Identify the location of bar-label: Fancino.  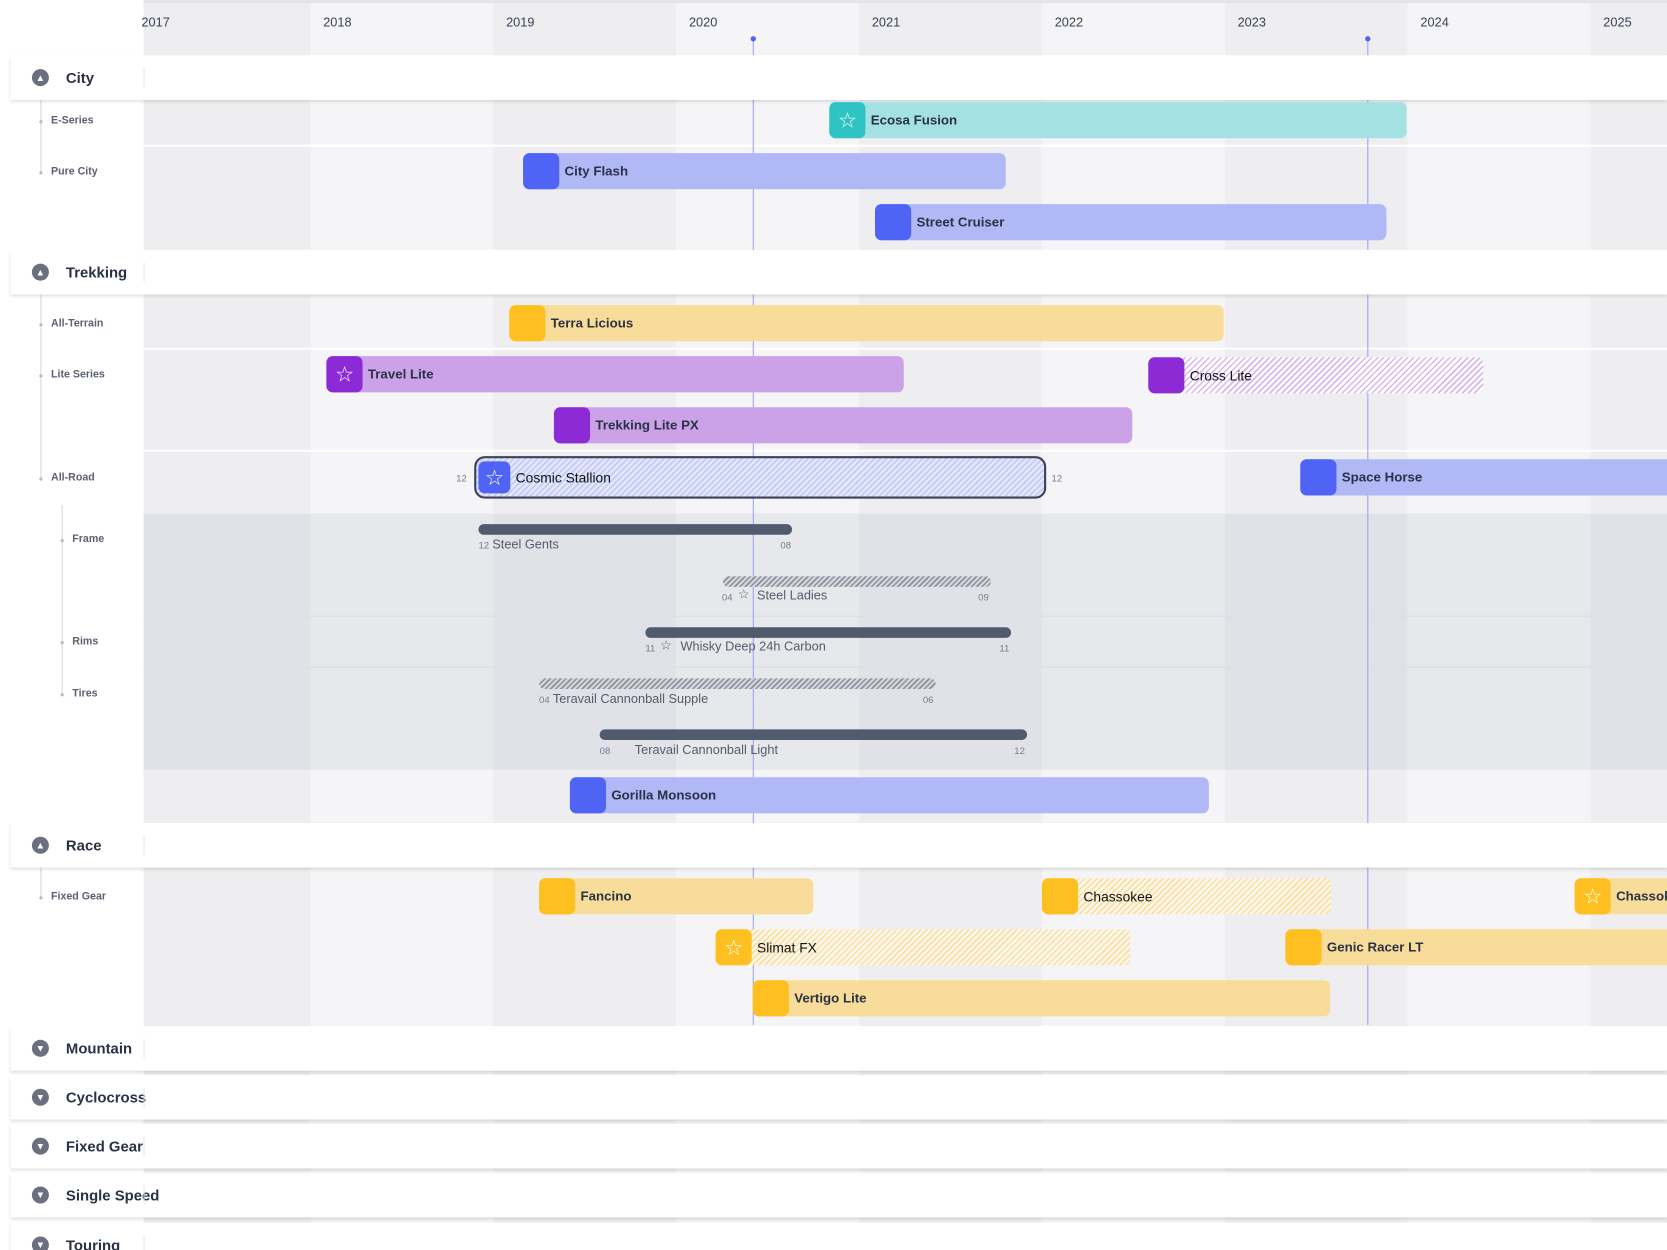
(606, 896).